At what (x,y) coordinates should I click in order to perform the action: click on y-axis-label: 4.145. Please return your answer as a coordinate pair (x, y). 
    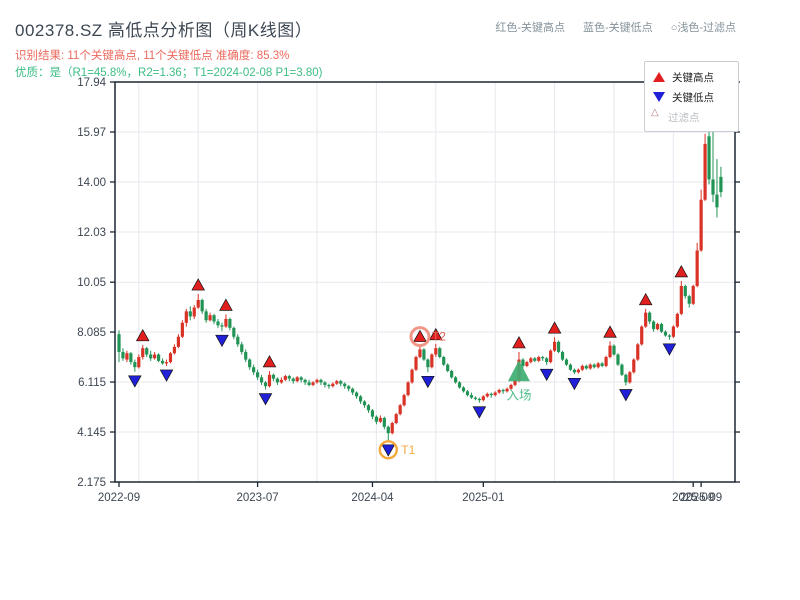
    Looking at the image, I should click on (91, 433).